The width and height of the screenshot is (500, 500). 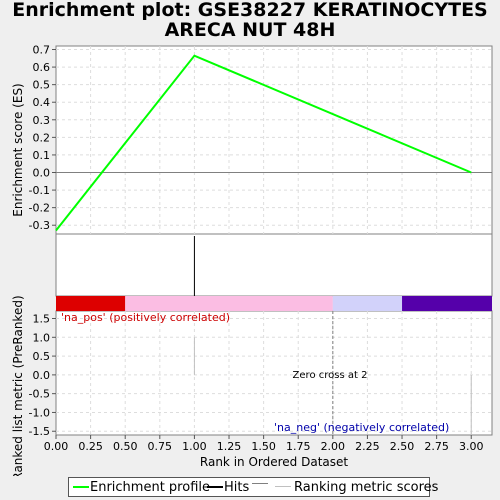 I want to click on es-y-tick-label-5: 0.2, so click(x=42, y=137).